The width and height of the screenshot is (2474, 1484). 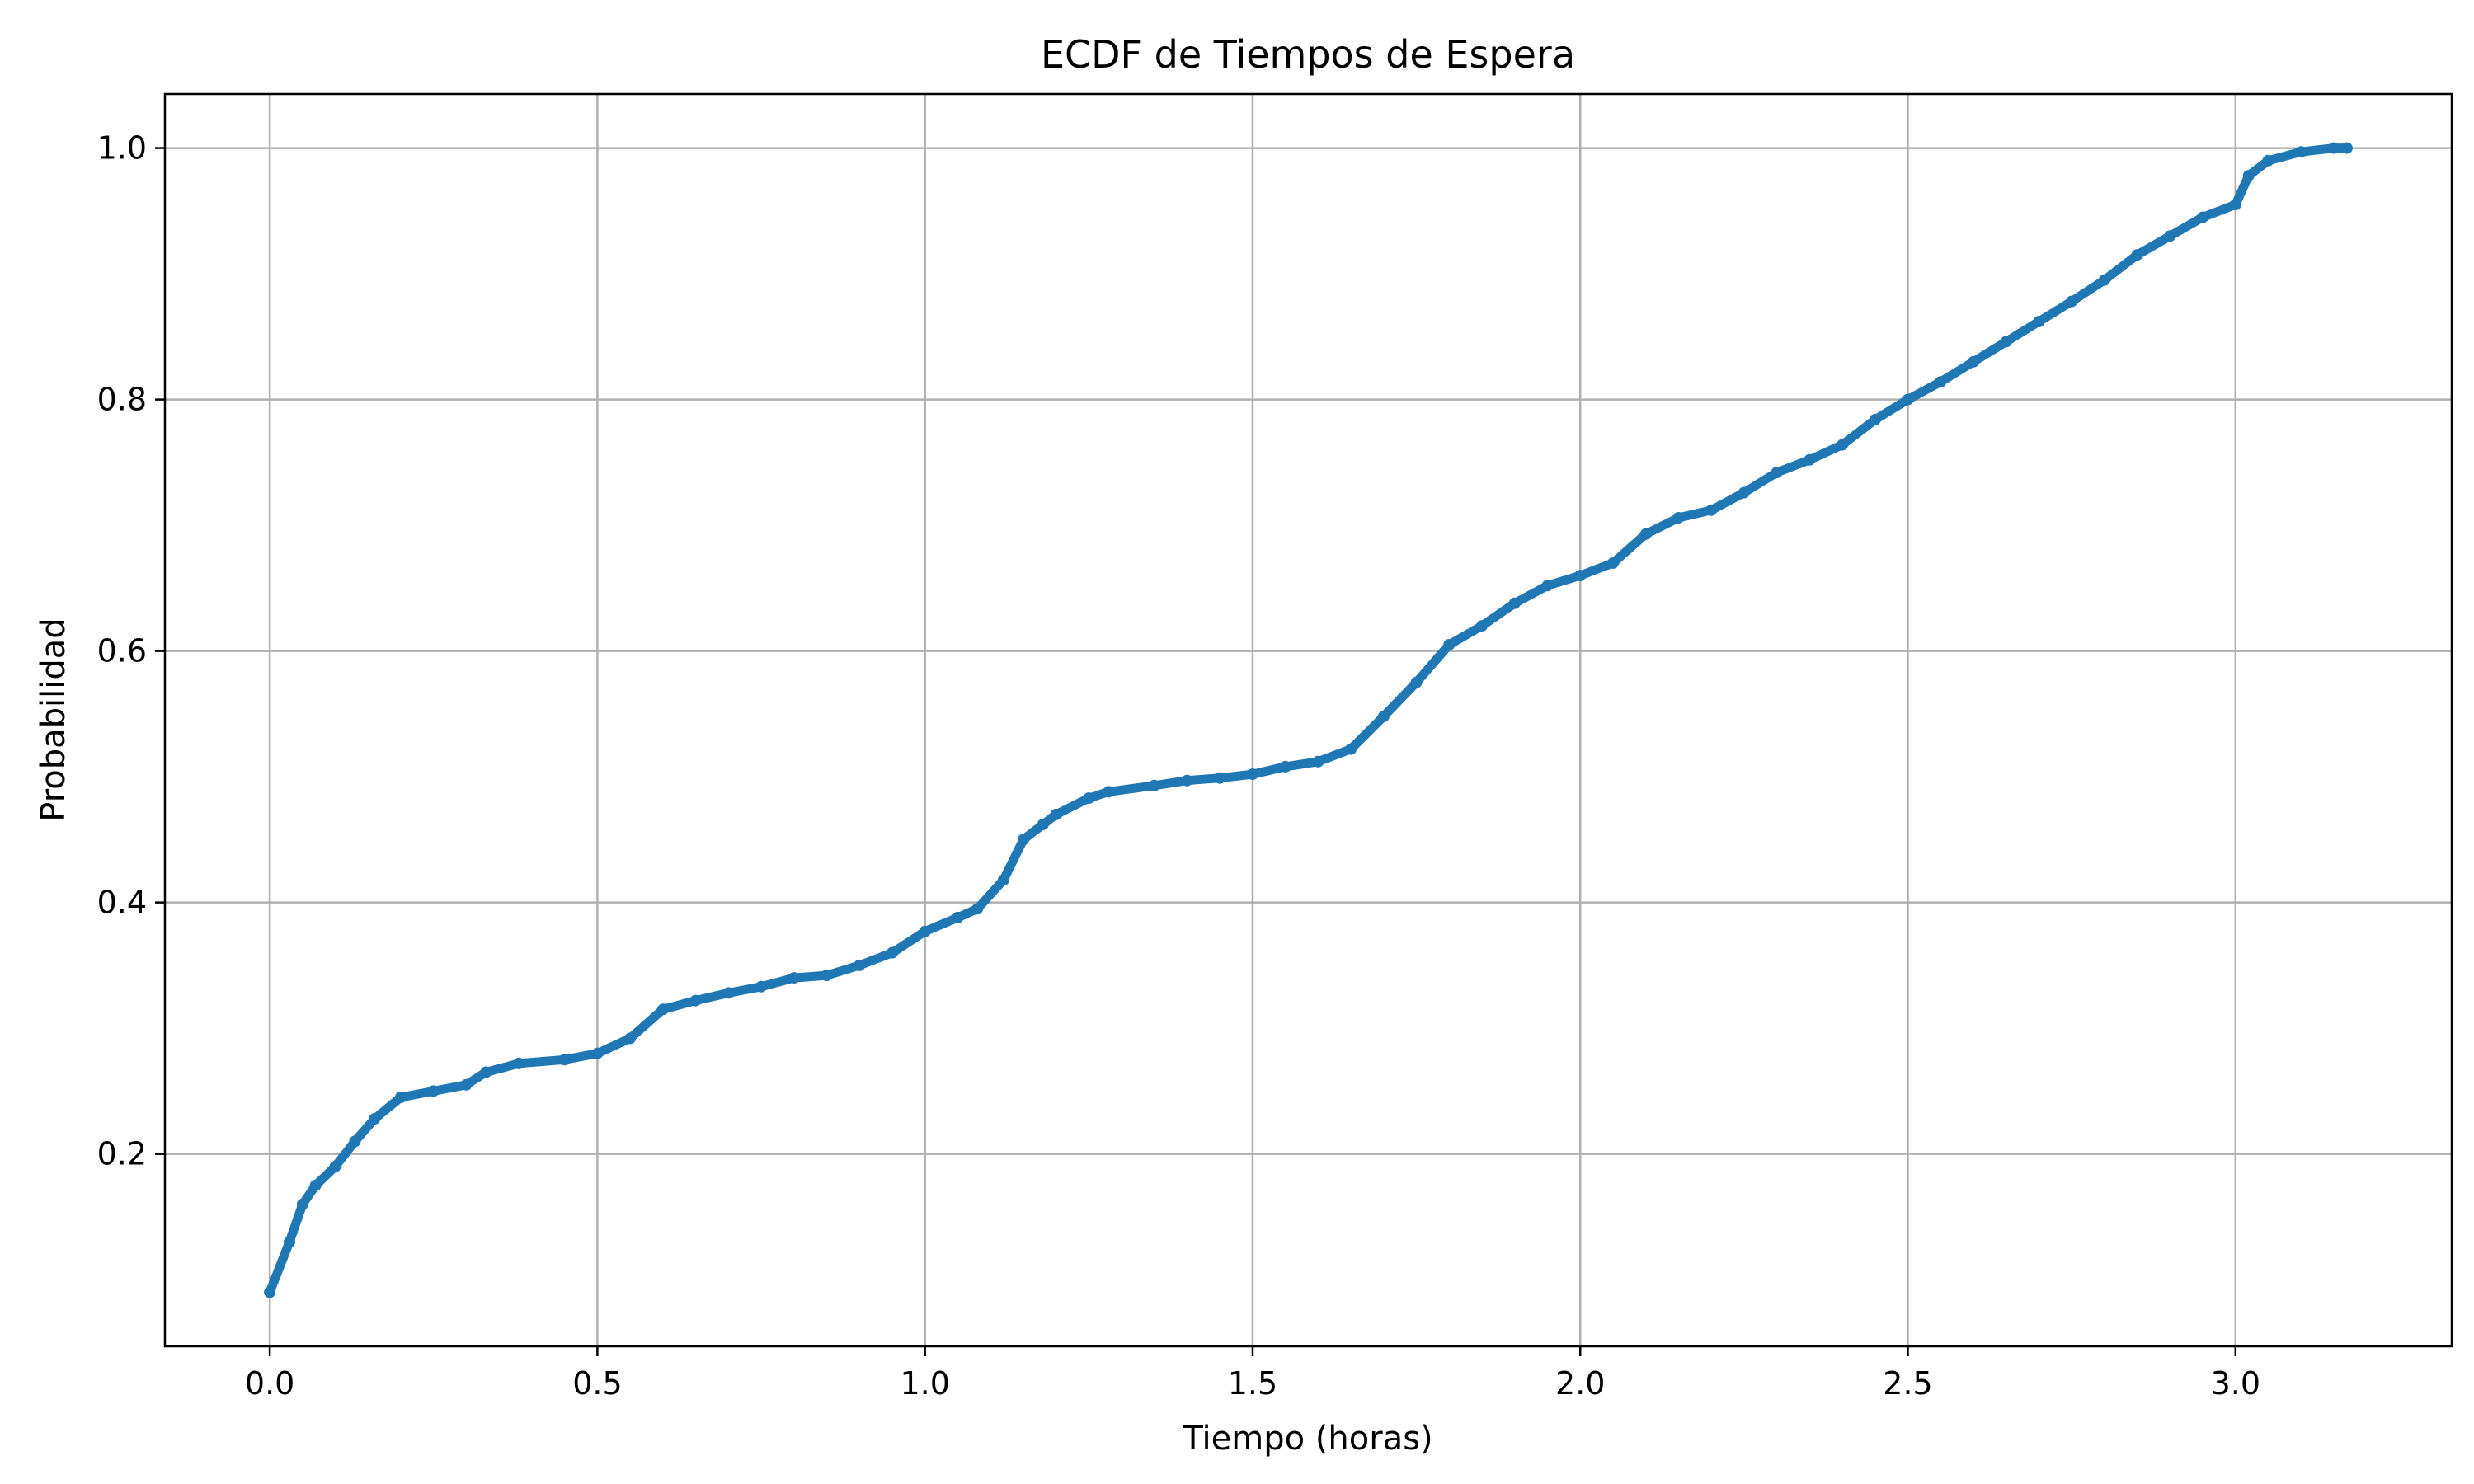 What do you see at coordinates (1580, 1383) in the screenshot?
I see `x-tick-label: 2.0` at bounding box center [1580, 1383].